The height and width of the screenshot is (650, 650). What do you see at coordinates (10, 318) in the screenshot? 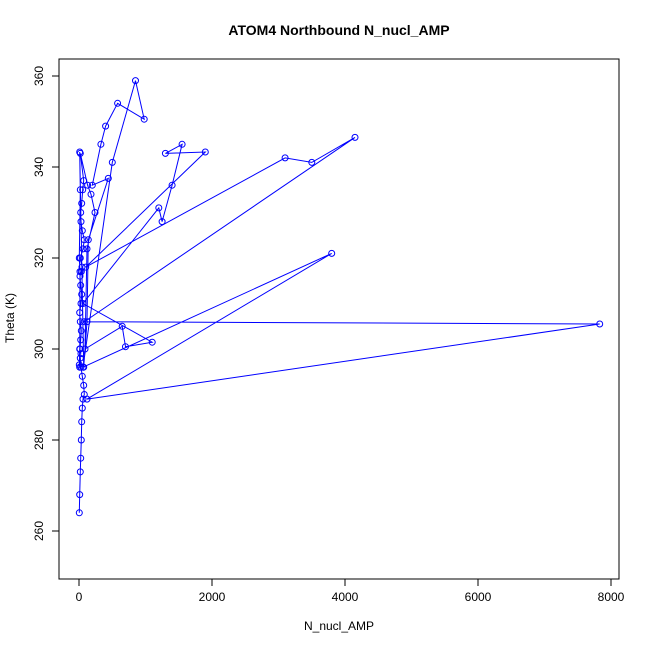
I see `y-axis-label: Theta (K)` at bounding box center [10, 318].